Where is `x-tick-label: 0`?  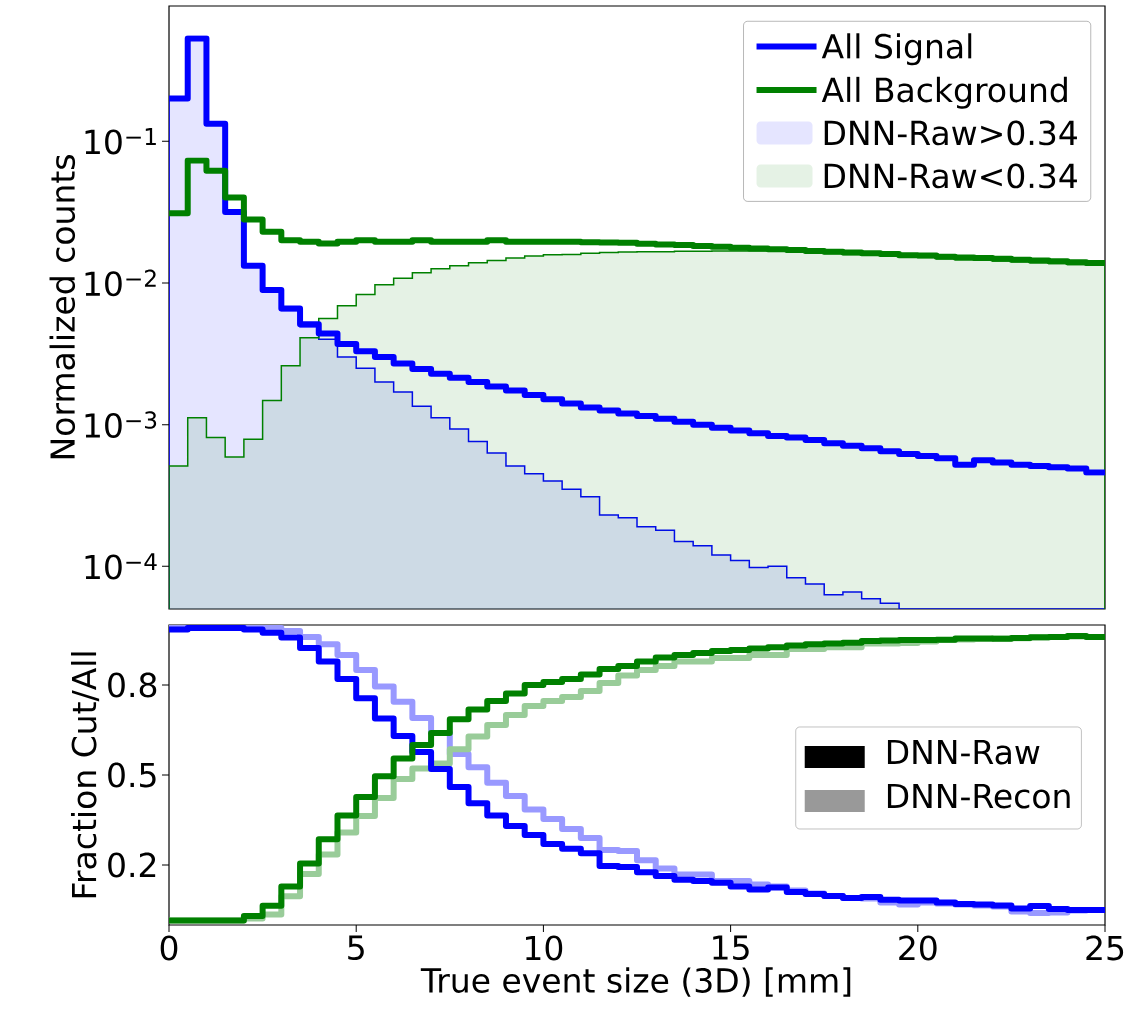 x-tick-label: 0 is located at coordinates (169, 948).